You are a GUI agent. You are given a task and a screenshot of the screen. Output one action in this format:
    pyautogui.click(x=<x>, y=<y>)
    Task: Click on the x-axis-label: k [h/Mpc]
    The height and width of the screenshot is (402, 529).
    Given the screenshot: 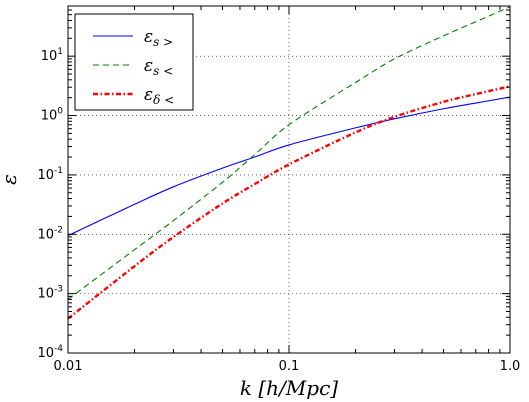 What is the action you would take?
    pyautogui.click(x=289, y=388)
    